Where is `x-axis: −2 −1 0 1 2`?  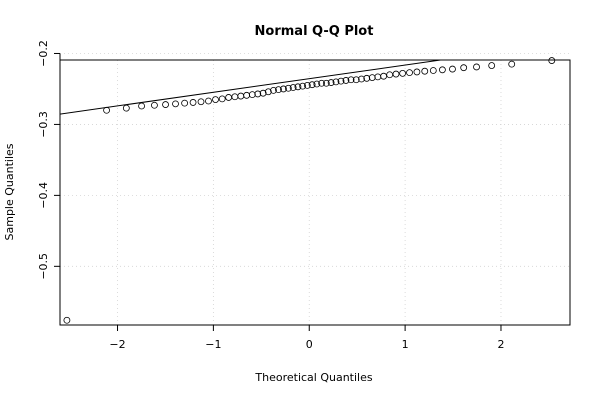
x-axis: −2 −1 0 1 2 is located at coordinates (306, 337).